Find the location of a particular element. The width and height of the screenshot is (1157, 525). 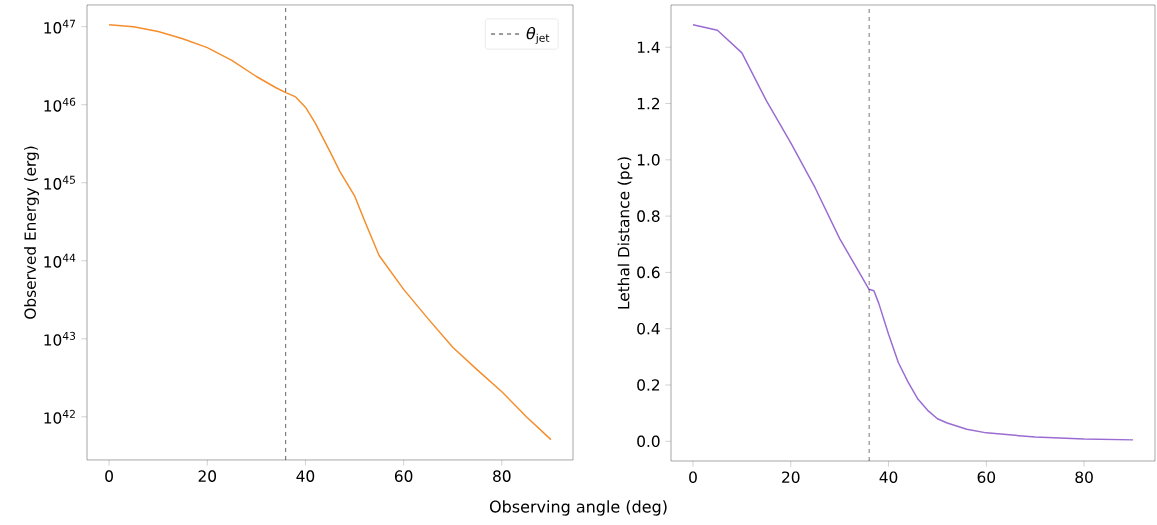

x-axis-title: Observing angle (deg) is located at coordinates (578, 508).